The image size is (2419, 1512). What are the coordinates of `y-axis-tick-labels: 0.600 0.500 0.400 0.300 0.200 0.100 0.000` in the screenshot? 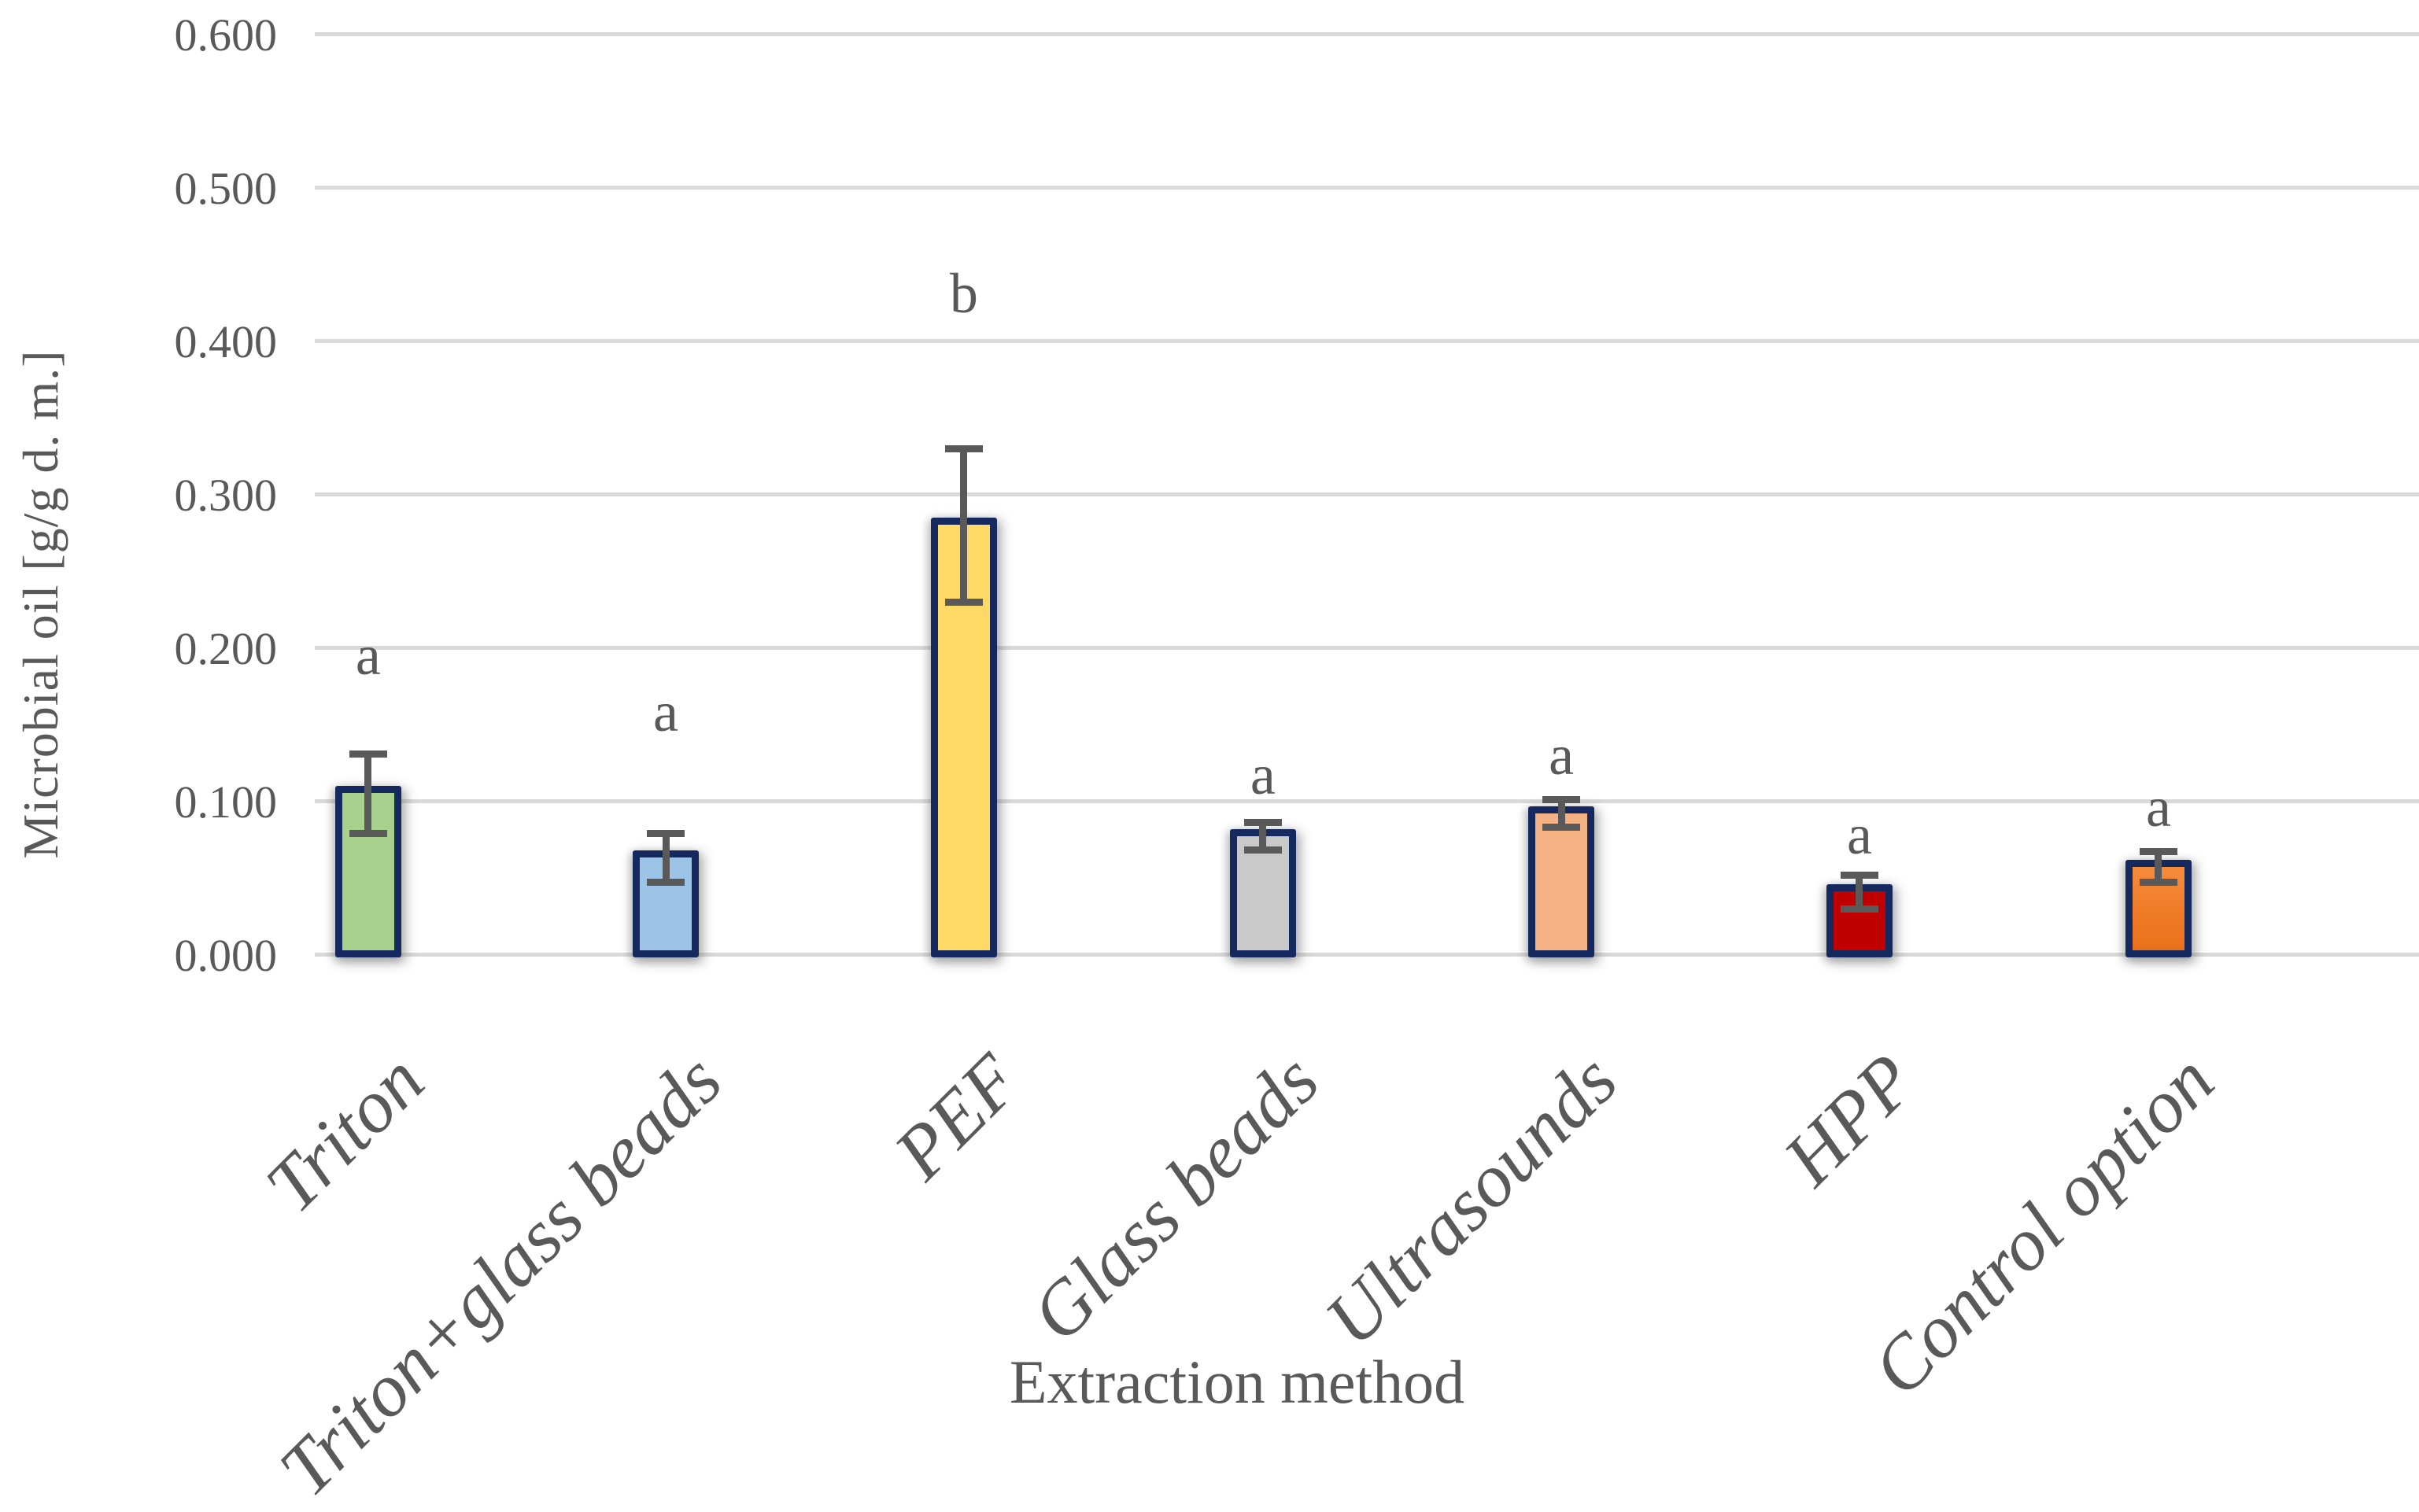 It's located at (138, 710).